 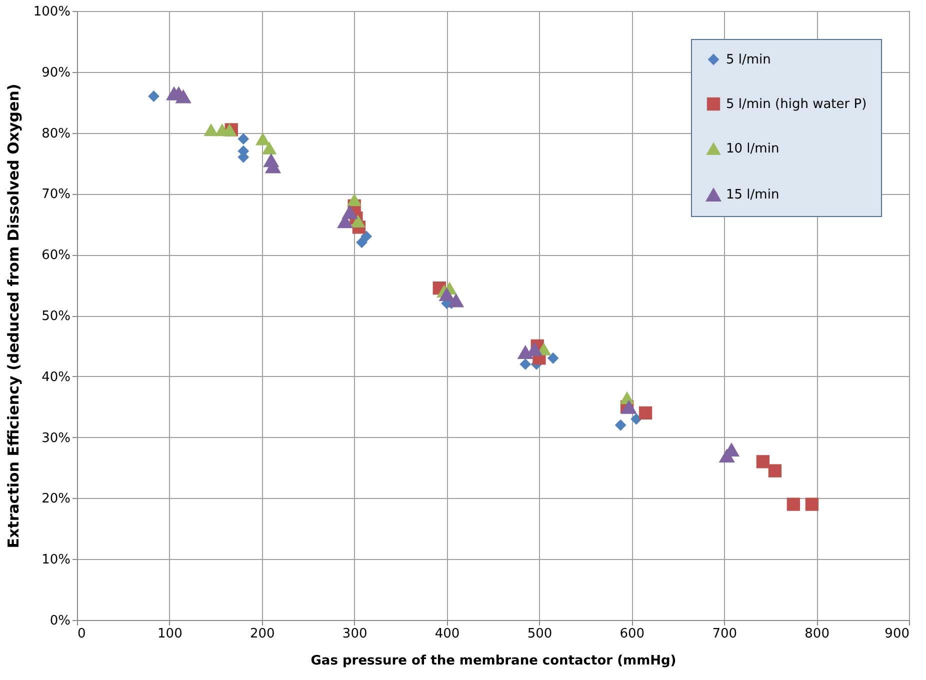 I want to click on x-tick-label: 900, so click(x=897, y=634).